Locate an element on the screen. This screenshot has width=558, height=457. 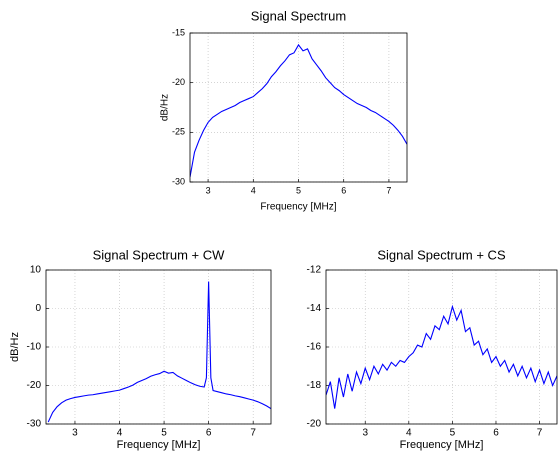
chart-title: Signal Spectrum + CS is located at coordinates (441, 254).